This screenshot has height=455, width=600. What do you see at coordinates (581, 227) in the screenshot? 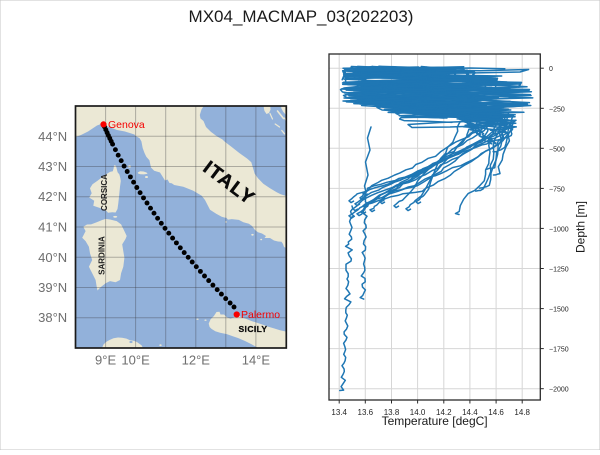
I see `svg-text: Depth [m]` at bounding box center [581, 227].